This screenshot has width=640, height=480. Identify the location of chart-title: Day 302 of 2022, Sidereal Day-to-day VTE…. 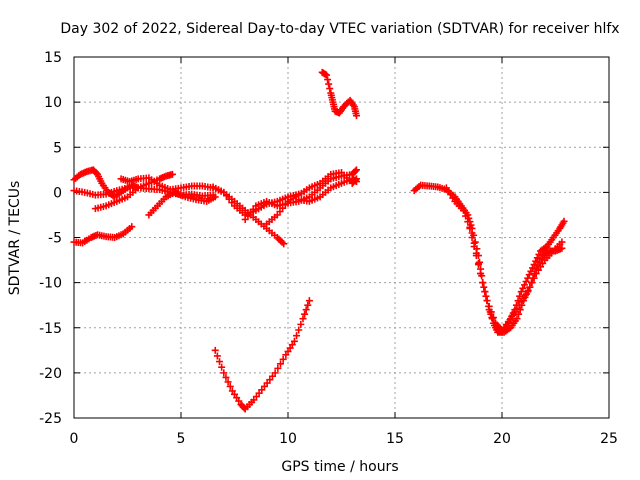
(339, 29).